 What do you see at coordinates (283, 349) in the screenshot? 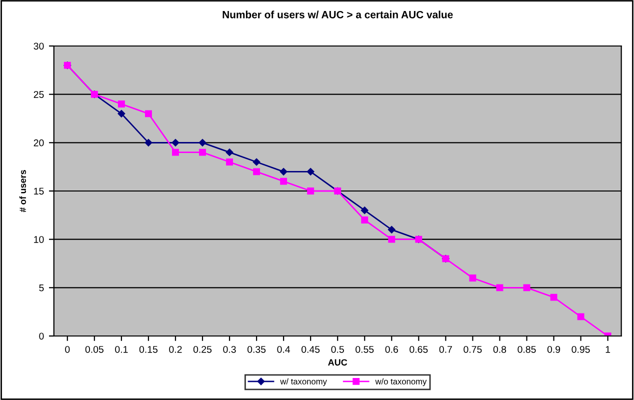
I see `x-tick-label: 0.4` at bounding box center [283, 349].